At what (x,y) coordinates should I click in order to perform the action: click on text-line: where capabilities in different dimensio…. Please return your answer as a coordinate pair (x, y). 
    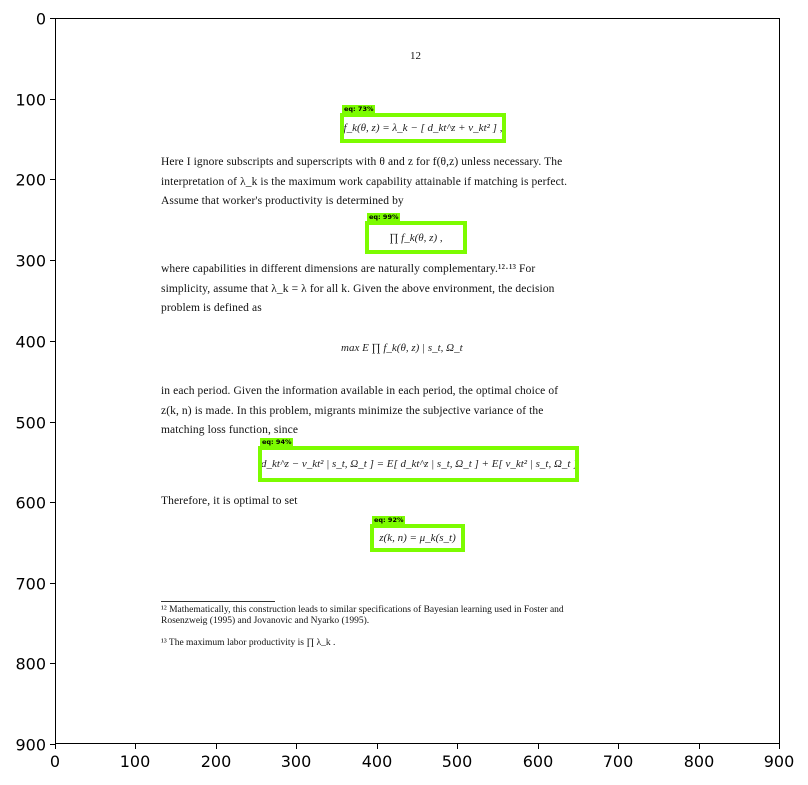
    Looking at the image, I should click on (348, 269).